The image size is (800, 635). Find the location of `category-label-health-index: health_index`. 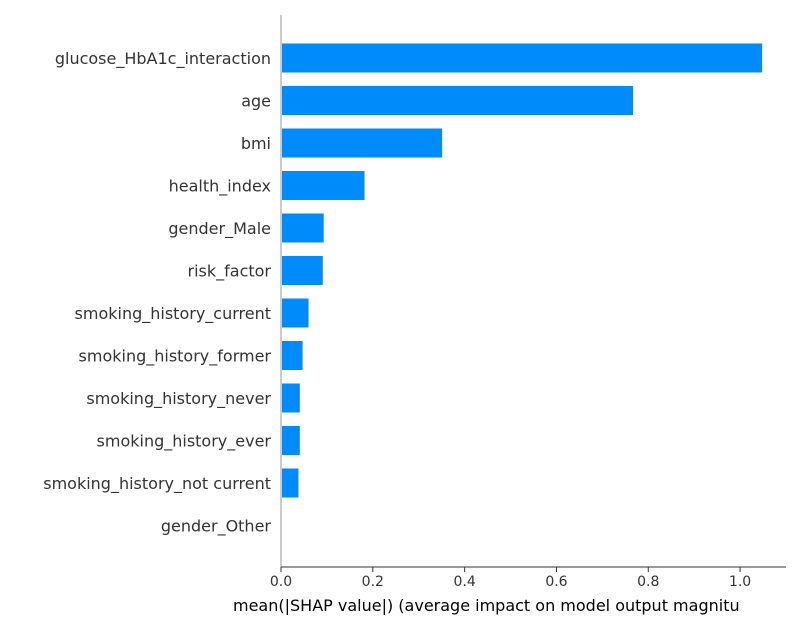

category-label-health-index: health_index is located at coordinates (220, 187).